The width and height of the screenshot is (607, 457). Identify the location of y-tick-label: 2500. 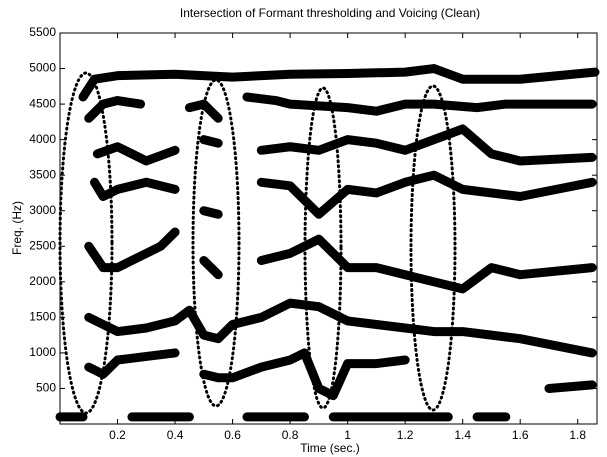
(42, 245).